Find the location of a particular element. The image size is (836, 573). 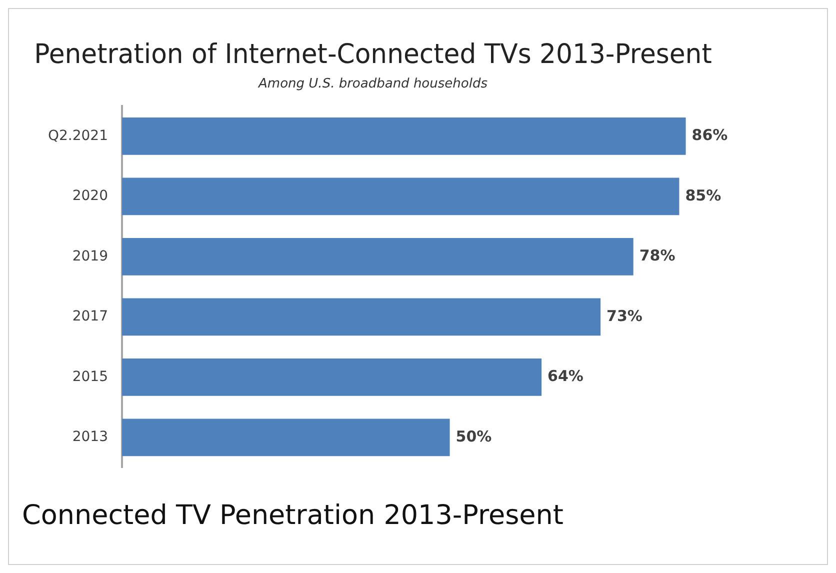

y-tick-label: 2015 is located at coordinates (90, 376).